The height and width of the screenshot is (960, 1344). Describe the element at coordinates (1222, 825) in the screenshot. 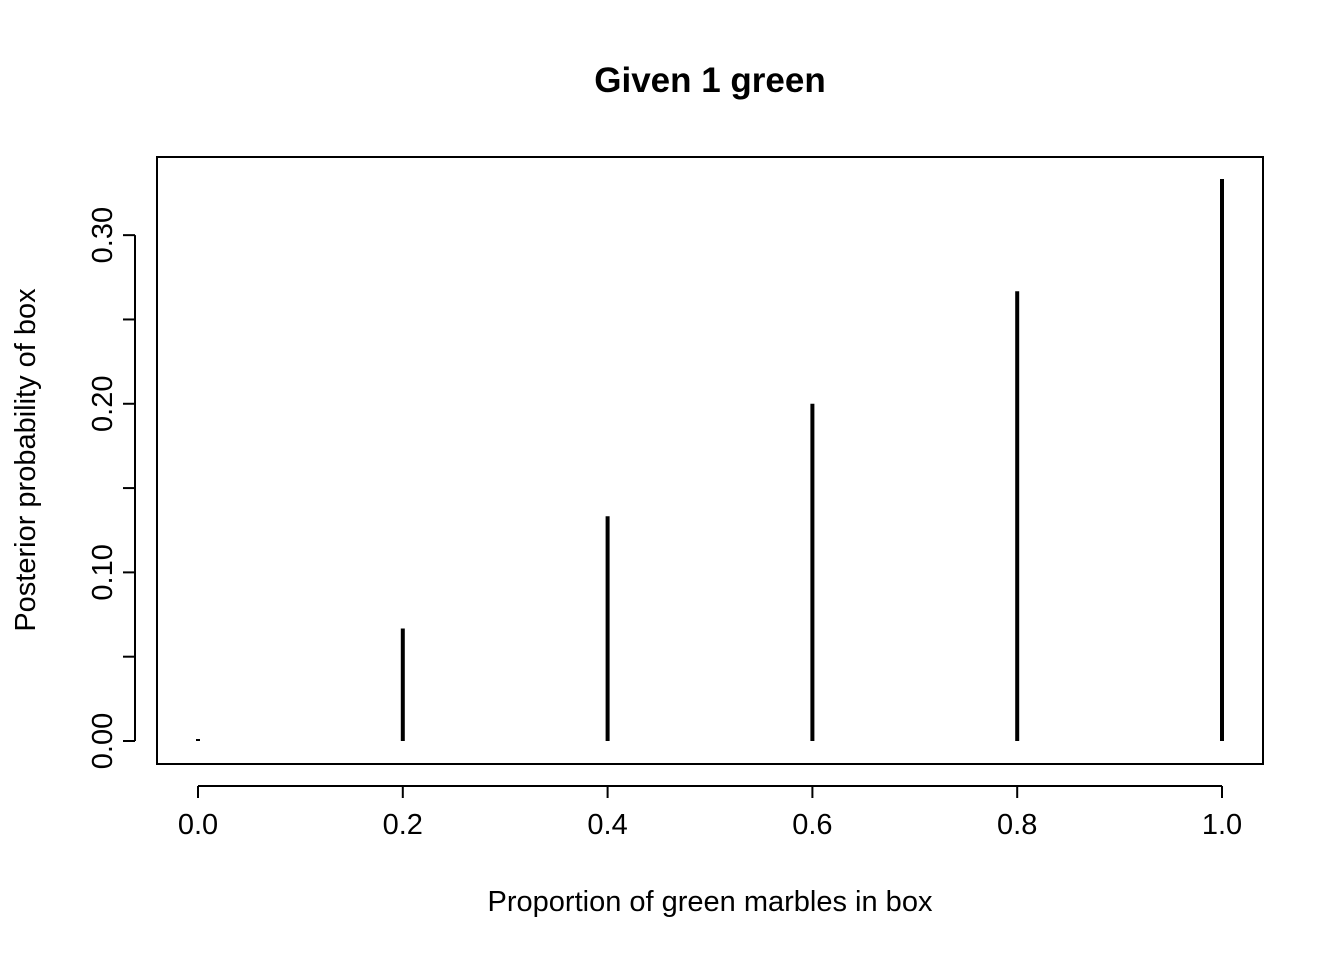

I see `x-tick-label-5: 1.0` at that location.